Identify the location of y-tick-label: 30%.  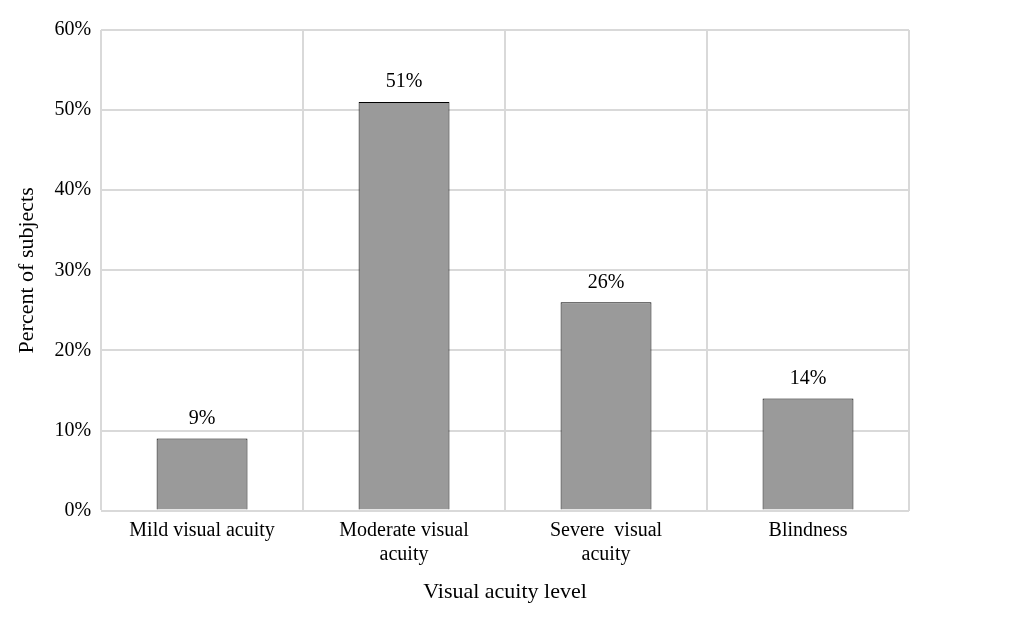
(73, 268).